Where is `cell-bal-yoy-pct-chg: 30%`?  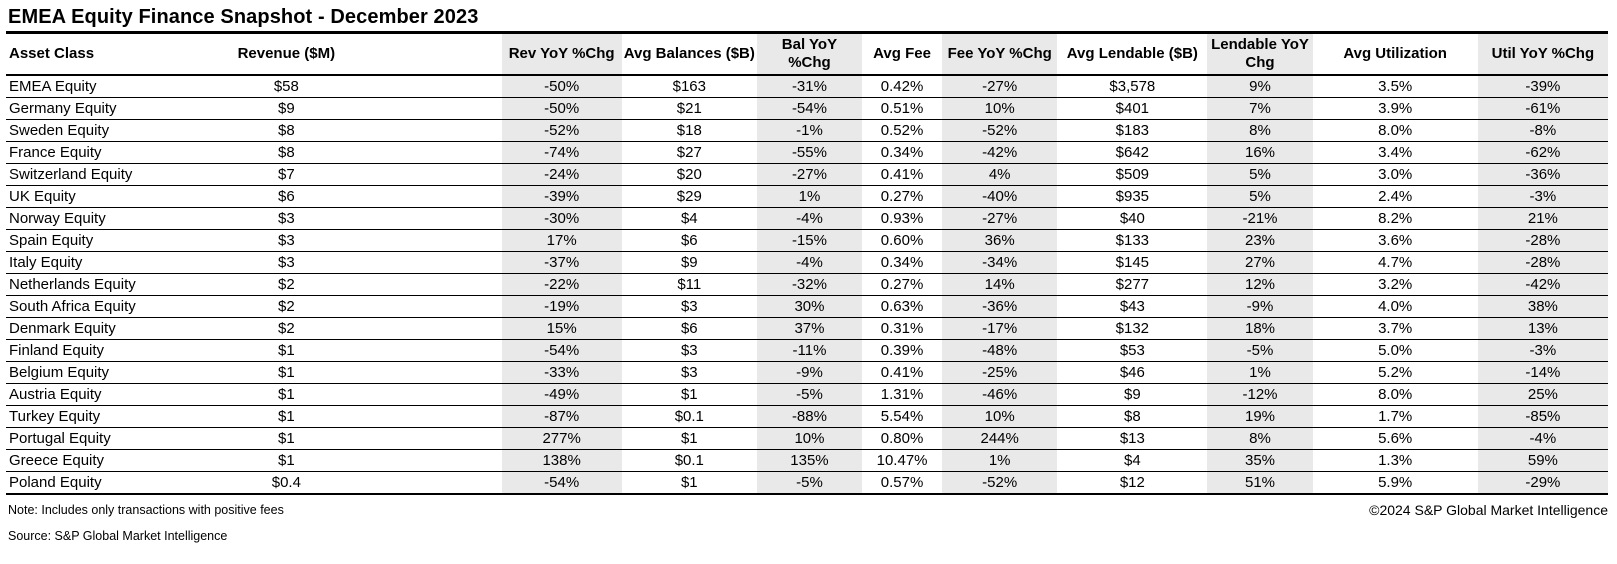
cell-bal-yoy-pct-chg: 30% is located at coordinates (809, 306).